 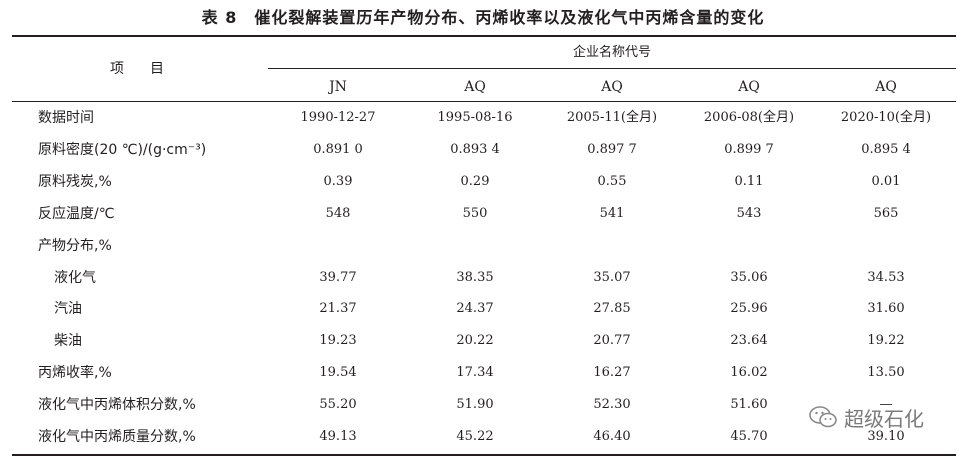 I want to click on table-cell: 16.02, so click(x=749, y=372).